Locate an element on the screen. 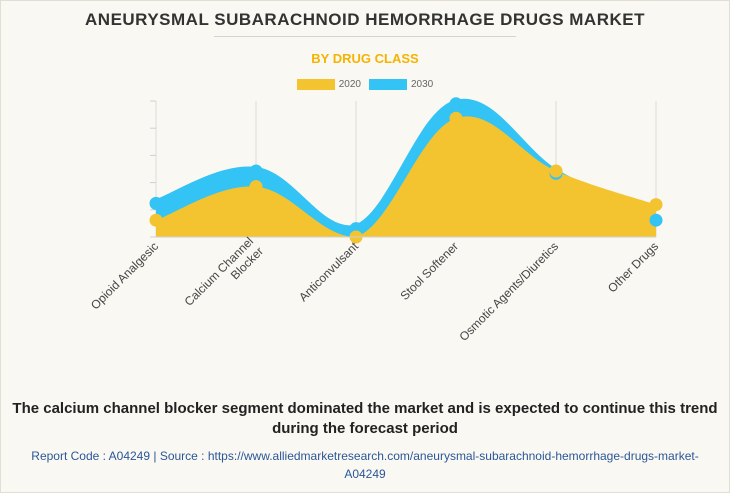 This screenshot has height=493, width=730. x-tick-label-4: Osmotic Agents/Diuretics is located at coordinates (508, 291).